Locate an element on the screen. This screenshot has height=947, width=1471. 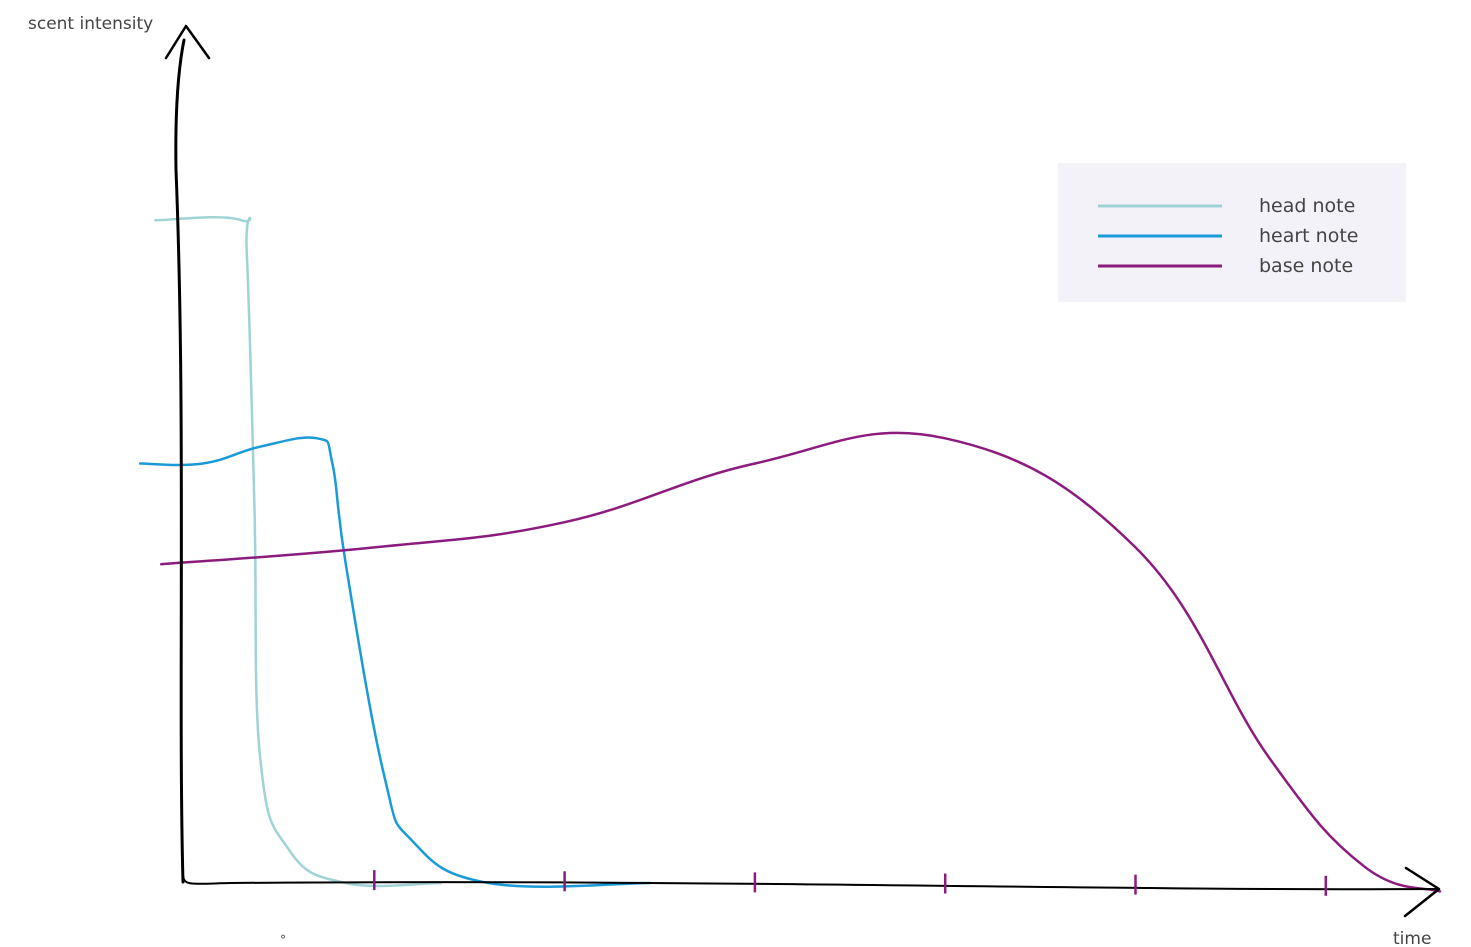
series-line-head-note is located at coordinates (298, 551).